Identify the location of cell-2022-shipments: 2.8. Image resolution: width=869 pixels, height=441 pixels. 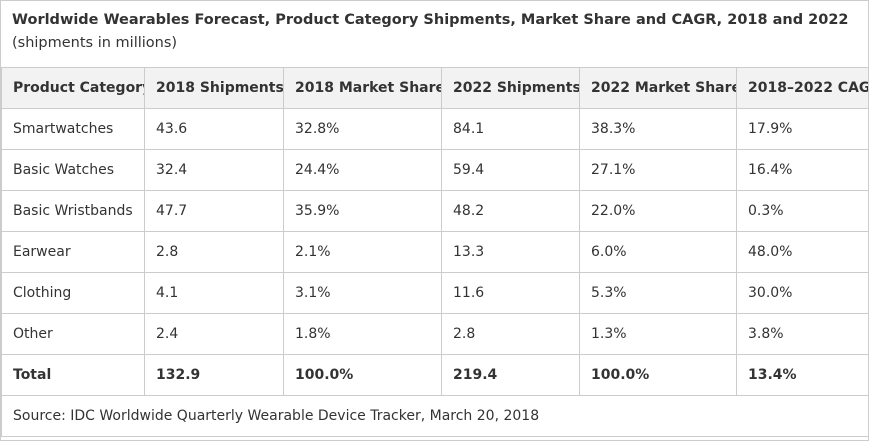
(510, 334).